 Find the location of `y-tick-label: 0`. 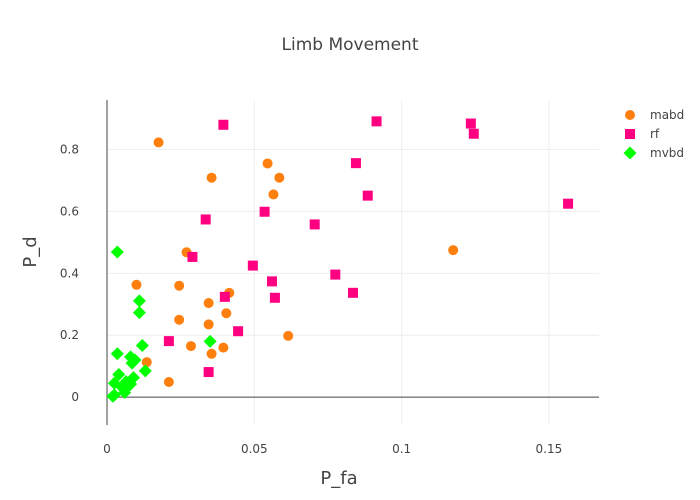

y-tick-label: 0 is located at coordinates (75, 397).